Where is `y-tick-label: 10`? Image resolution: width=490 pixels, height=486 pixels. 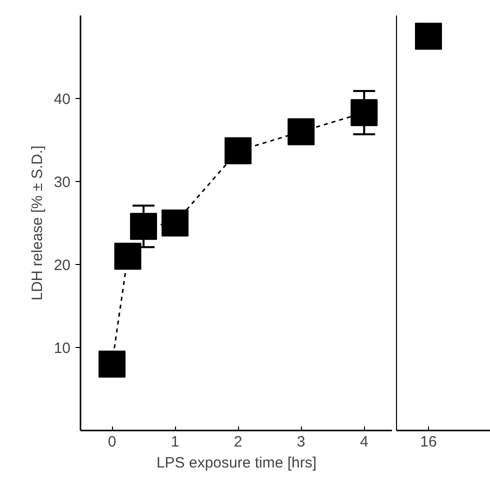
y-tick-label: 10 is located at coordinates (62, 348).